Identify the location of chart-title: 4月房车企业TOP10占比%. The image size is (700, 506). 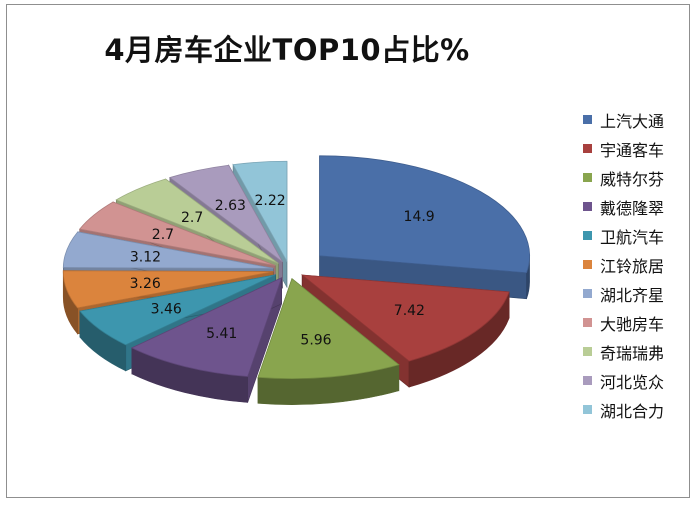
(287, 50).